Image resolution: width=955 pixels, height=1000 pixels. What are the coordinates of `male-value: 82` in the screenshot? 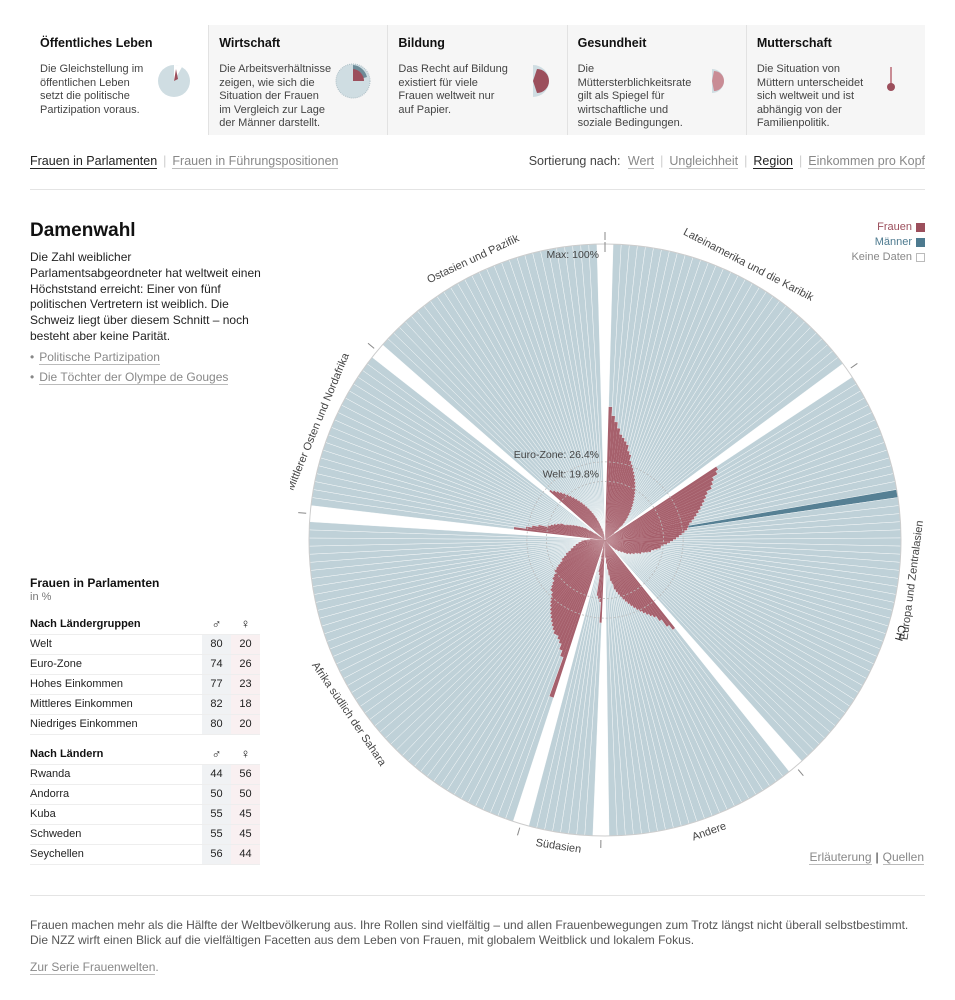 It's located at (216, 704).